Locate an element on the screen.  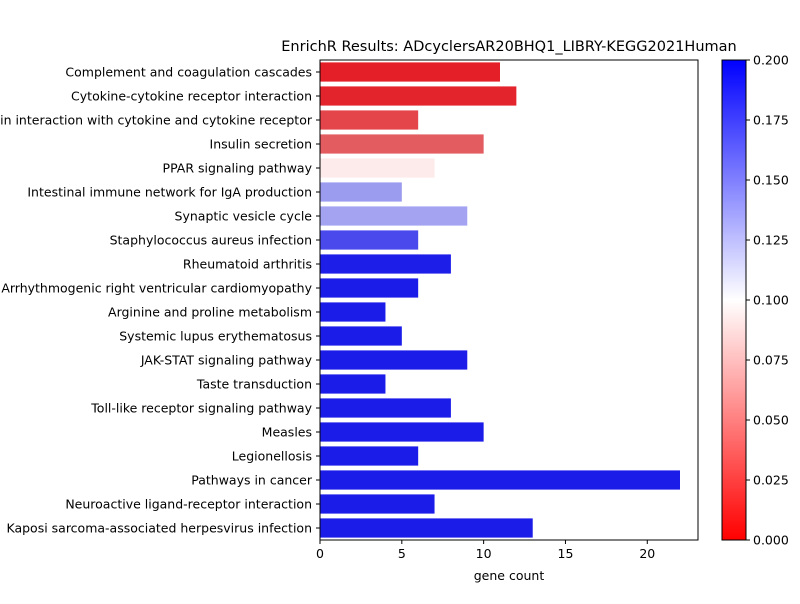
y-tick-label: Staphylococcus aureus infection is located at coordinates (211, 240).